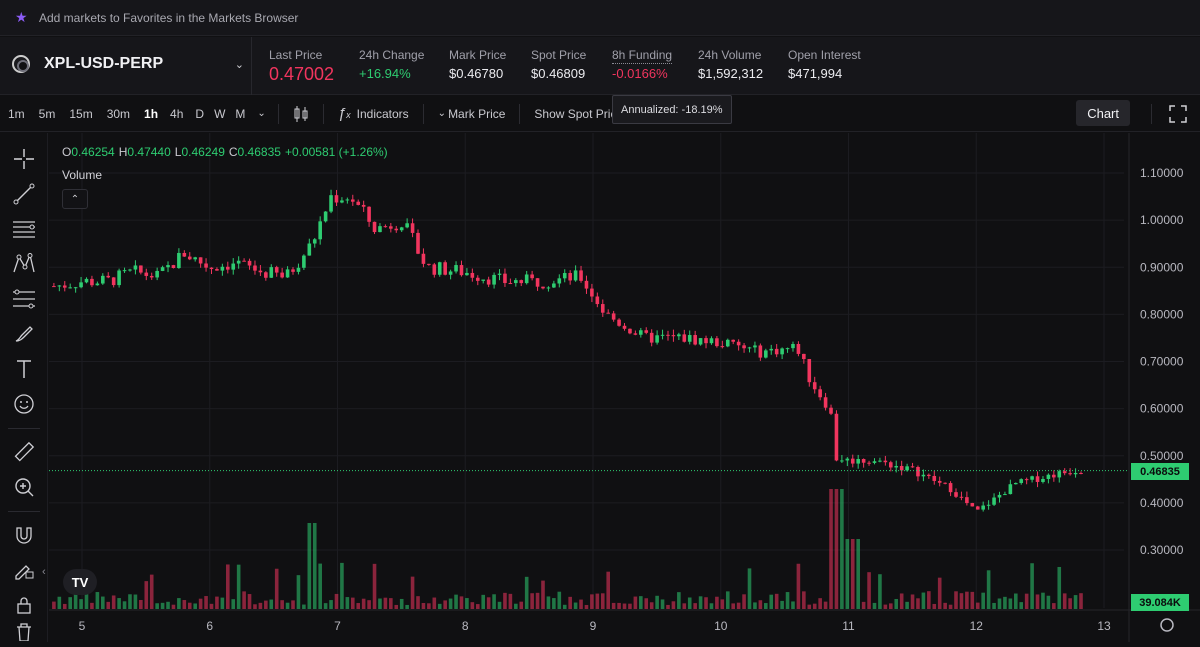  I want to click on pattern-icon, so click(24, 264).